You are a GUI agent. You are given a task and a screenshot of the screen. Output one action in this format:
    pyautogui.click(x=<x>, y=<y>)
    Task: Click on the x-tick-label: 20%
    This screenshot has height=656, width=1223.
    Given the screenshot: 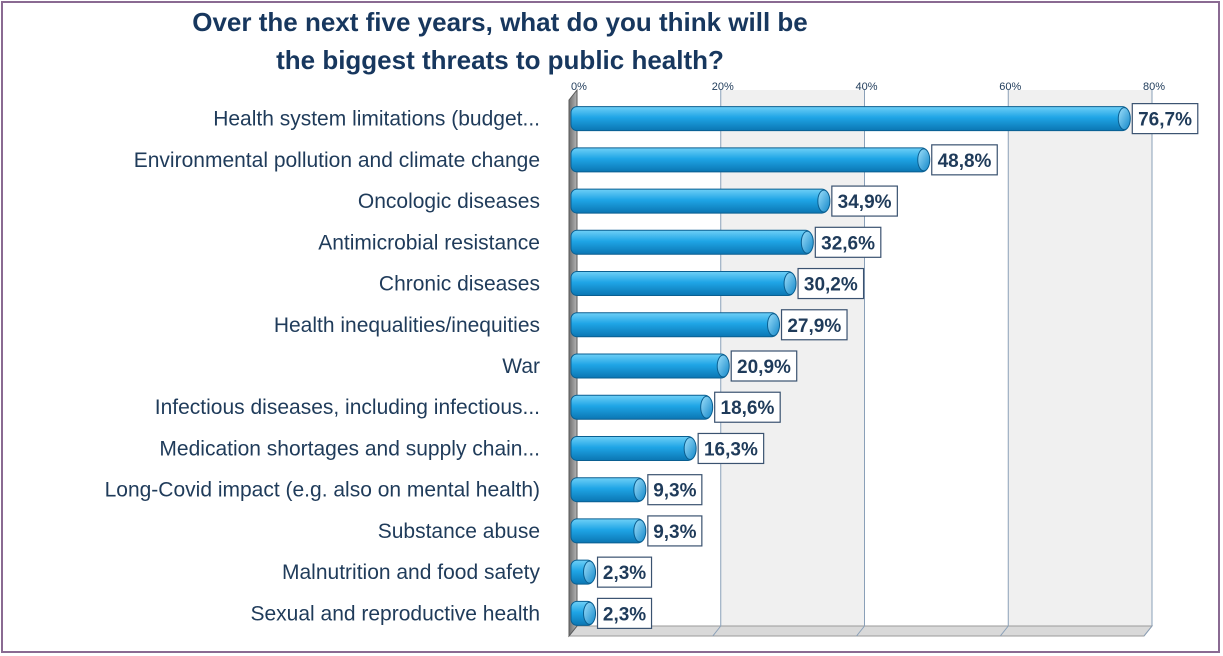 What is the action you would take?
    pyautogui.click(x=723, y=87)
    